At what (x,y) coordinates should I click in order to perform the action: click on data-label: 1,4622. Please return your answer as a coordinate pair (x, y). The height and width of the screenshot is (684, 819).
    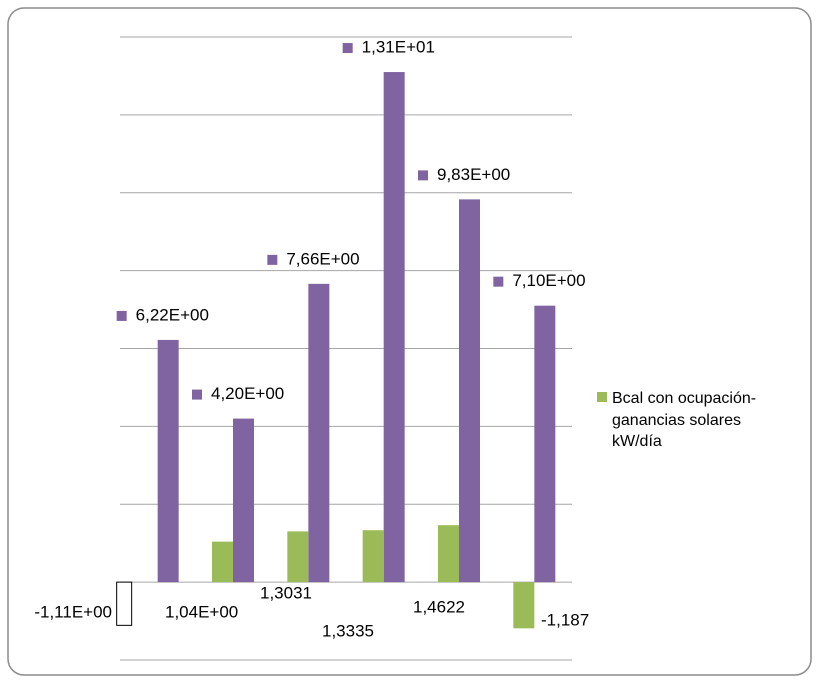
    Looking at the image, I should click on (439, 606).